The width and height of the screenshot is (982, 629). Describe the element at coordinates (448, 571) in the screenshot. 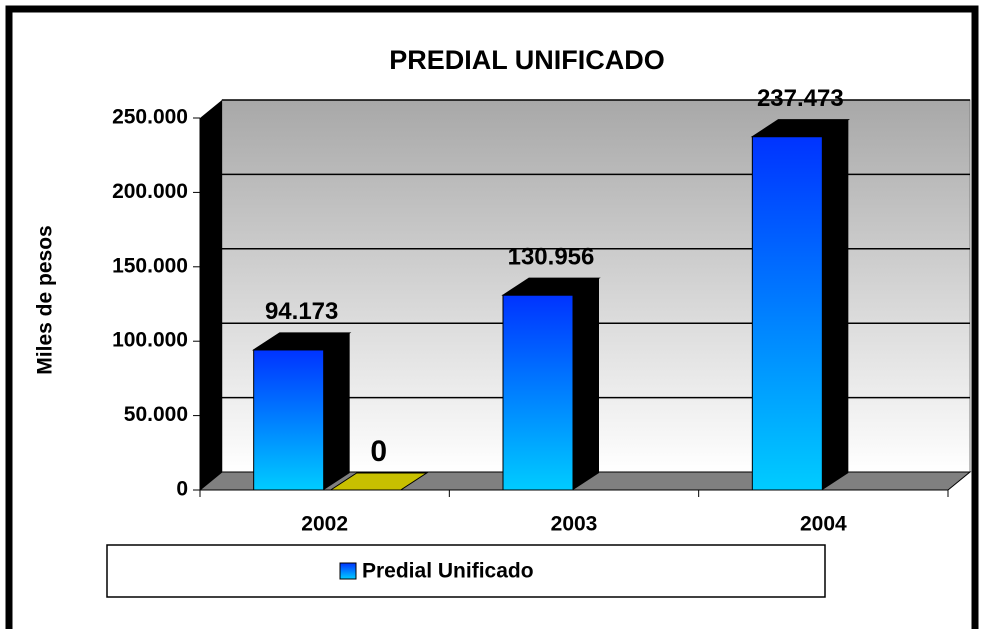

I see `legend-label: Predial Unificado` at that location.